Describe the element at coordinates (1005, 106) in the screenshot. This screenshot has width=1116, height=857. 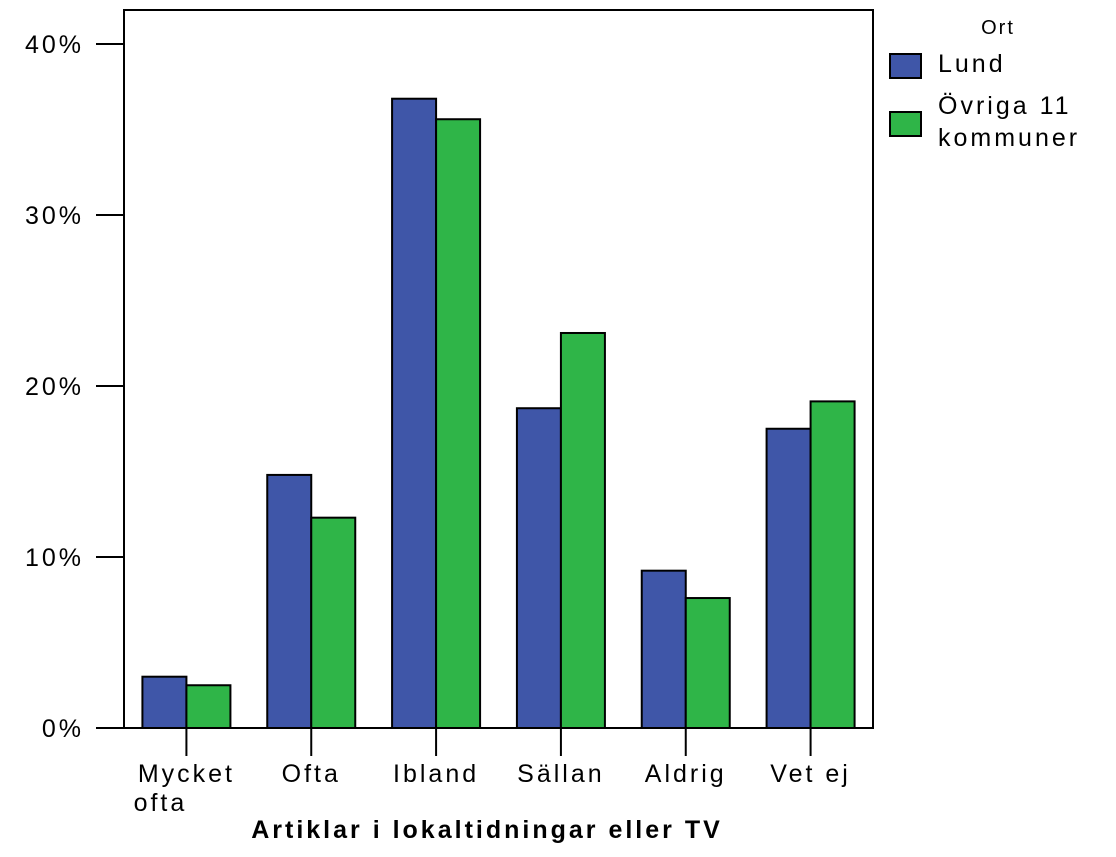
I see `legend-label: Övriga 11` at that location.